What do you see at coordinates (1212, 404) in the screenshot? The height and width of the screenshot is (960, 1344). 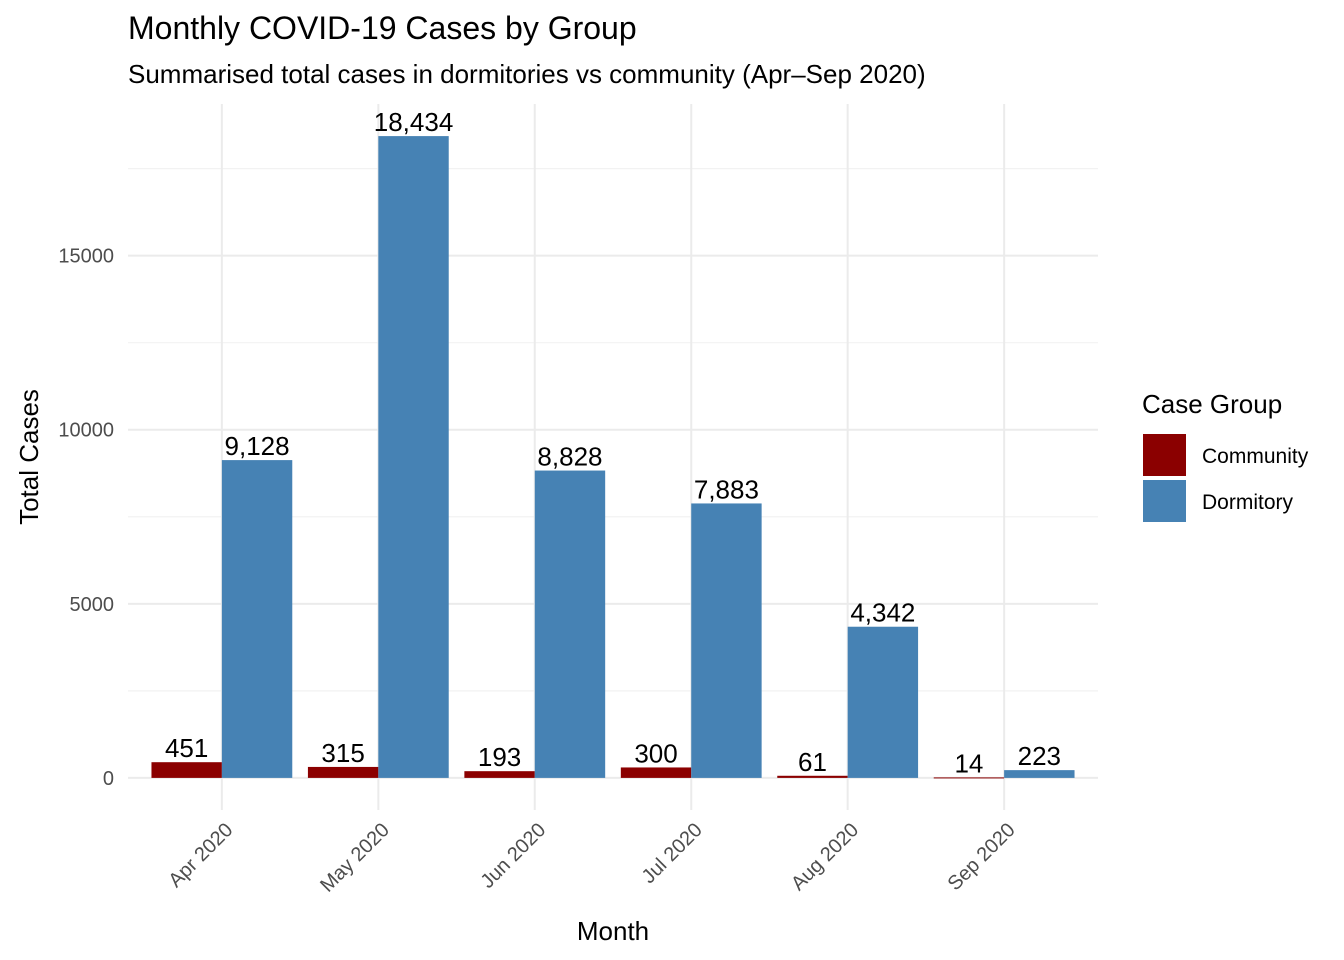 I see `legend-title: Case Group` at bounding box center [1212, 404].